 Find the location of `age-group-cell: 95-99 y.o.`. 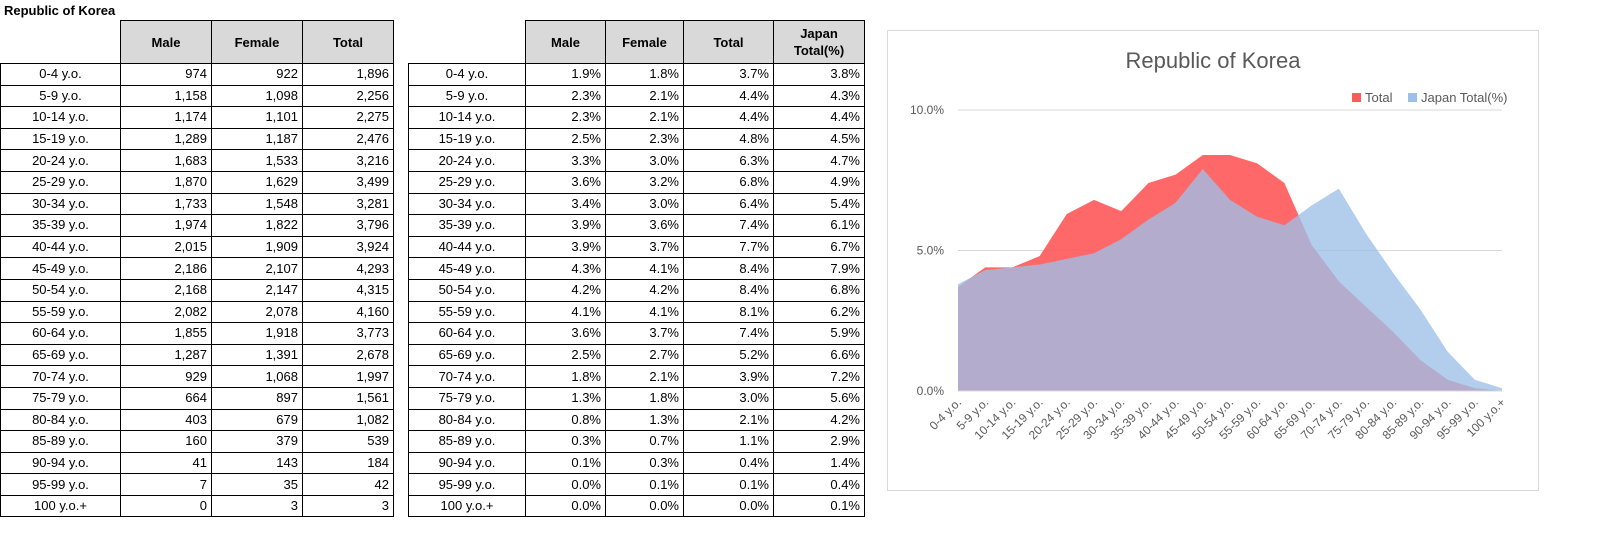

age-group-cell: 95-99 y.o. is located at coordinates (467, 484).